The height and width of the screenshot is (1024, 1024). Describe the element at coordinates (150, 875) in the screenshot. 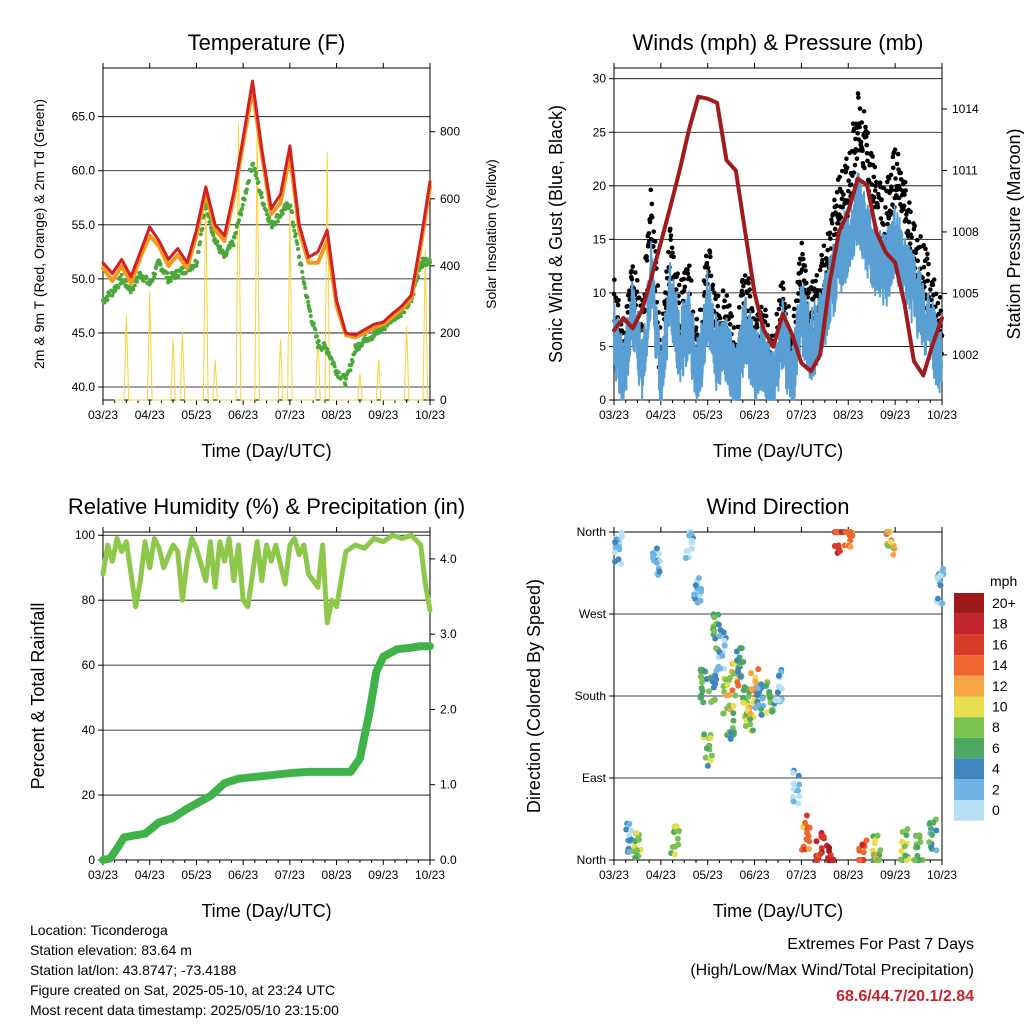

I see `x-tick-label: 04/23` at that location.